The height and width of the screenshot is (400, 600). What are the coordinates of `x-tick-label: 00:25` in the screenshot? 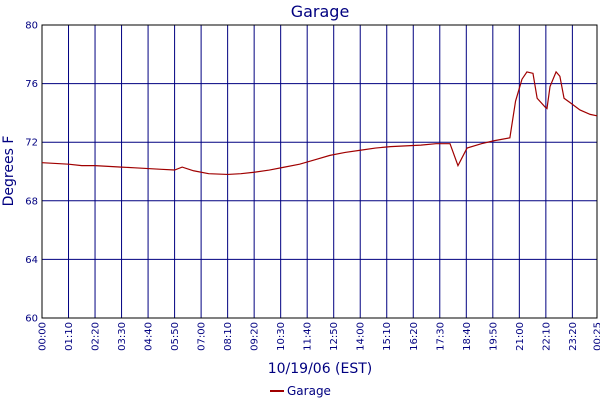 It's located at (596, 336).